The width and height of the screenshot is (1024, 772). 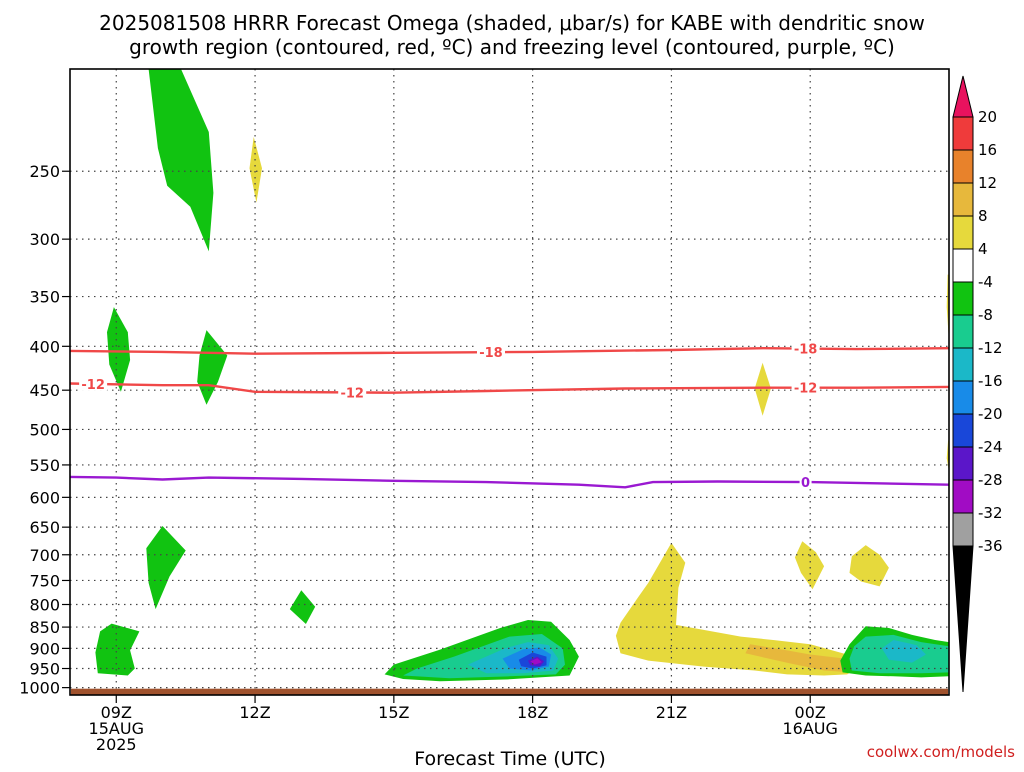 I want to click on y-tick-label-250: 250, so click(x=44, y=171).